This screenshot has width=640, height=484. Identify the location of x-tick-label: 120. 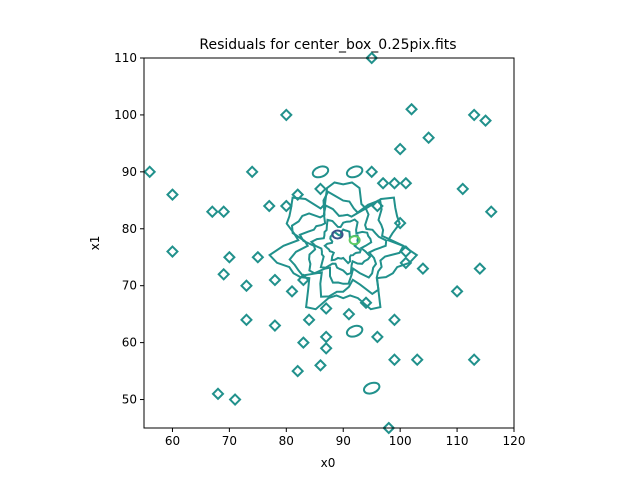
(514, 441).